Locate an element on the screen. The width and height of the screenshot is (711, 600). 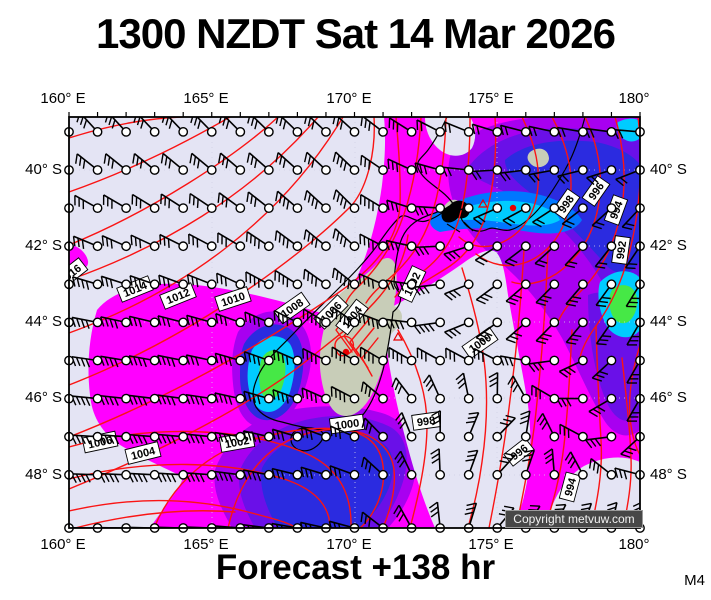
isobar-label: 994 is located at coordinates (570, 487).